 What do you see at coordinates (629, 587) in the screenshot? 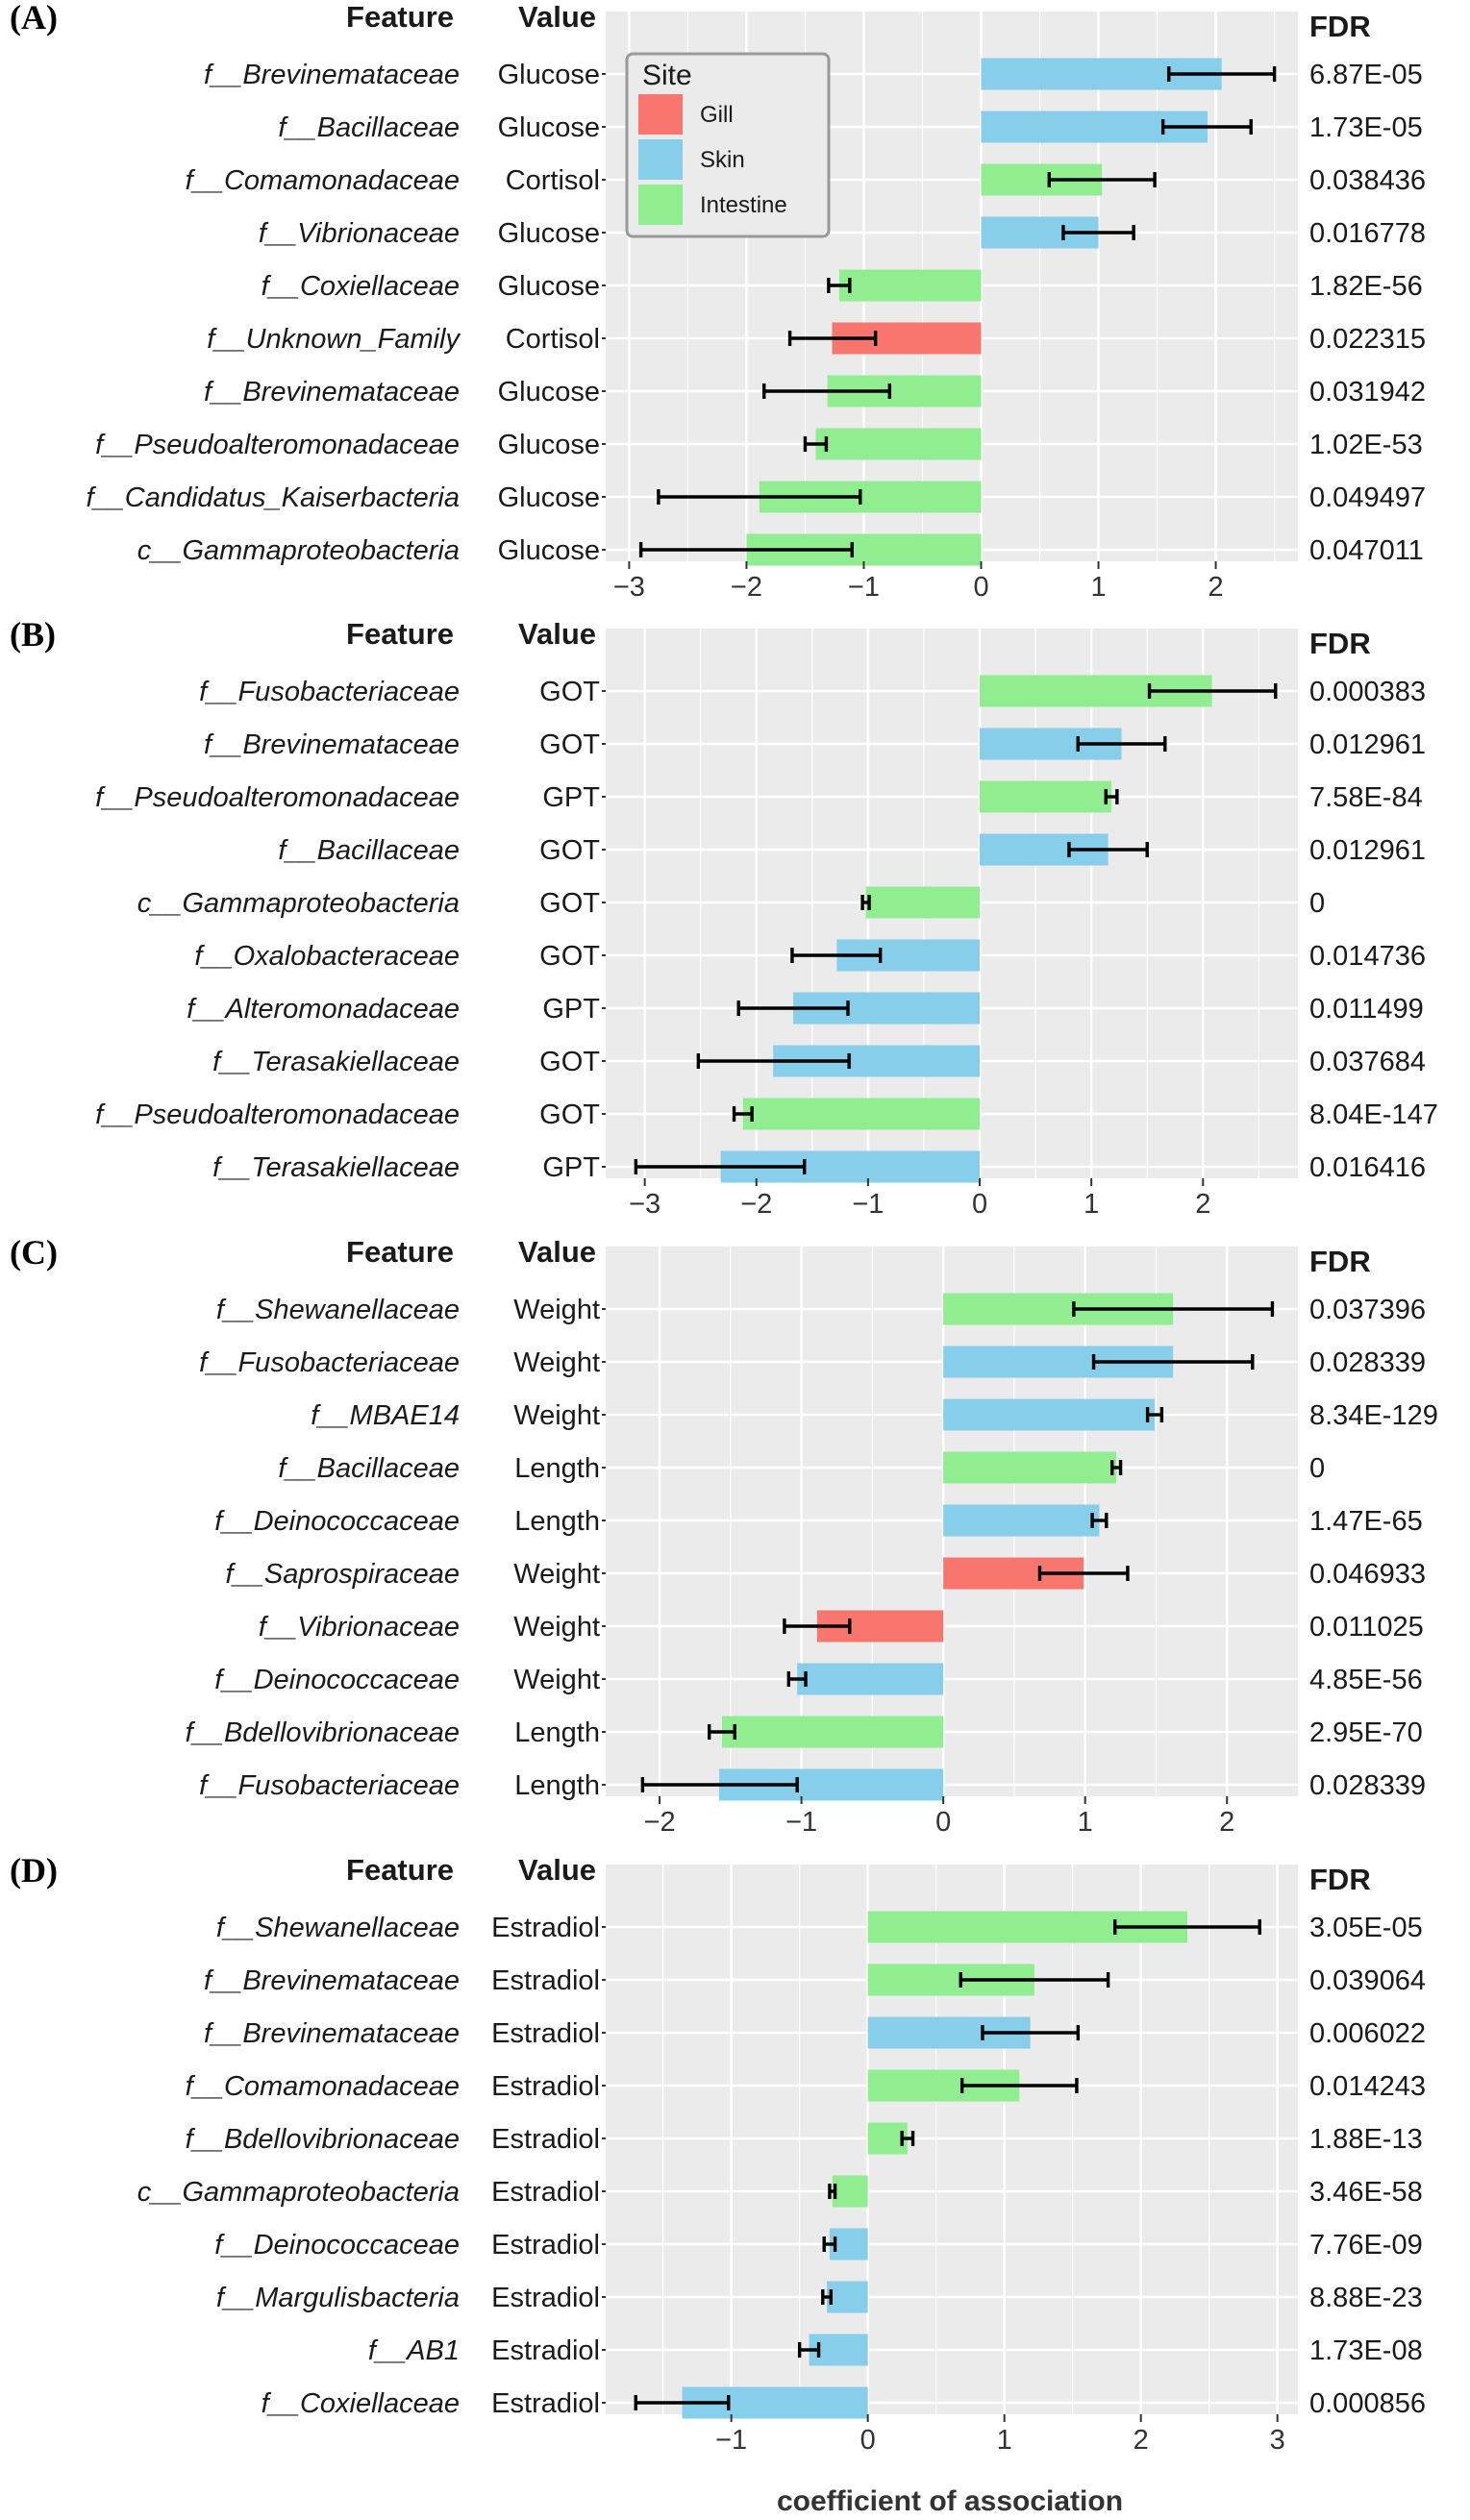
I see `x-tick-label: −3` at bounding box center [629, 587].